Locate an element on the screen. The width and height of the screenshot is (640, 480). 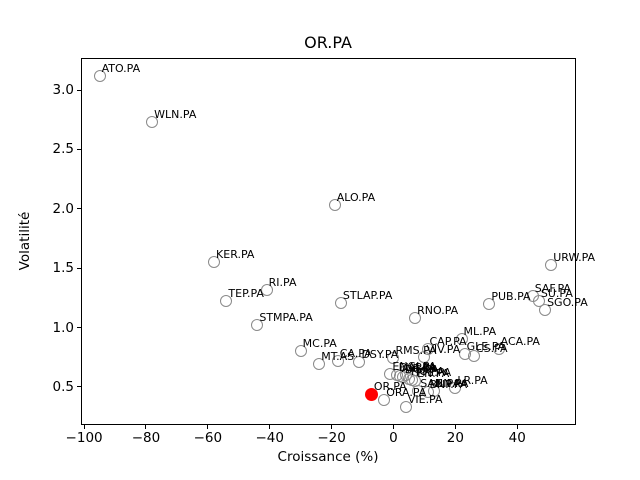
scatter-point-label: SAN.PA is located at coordinates (440, 383).